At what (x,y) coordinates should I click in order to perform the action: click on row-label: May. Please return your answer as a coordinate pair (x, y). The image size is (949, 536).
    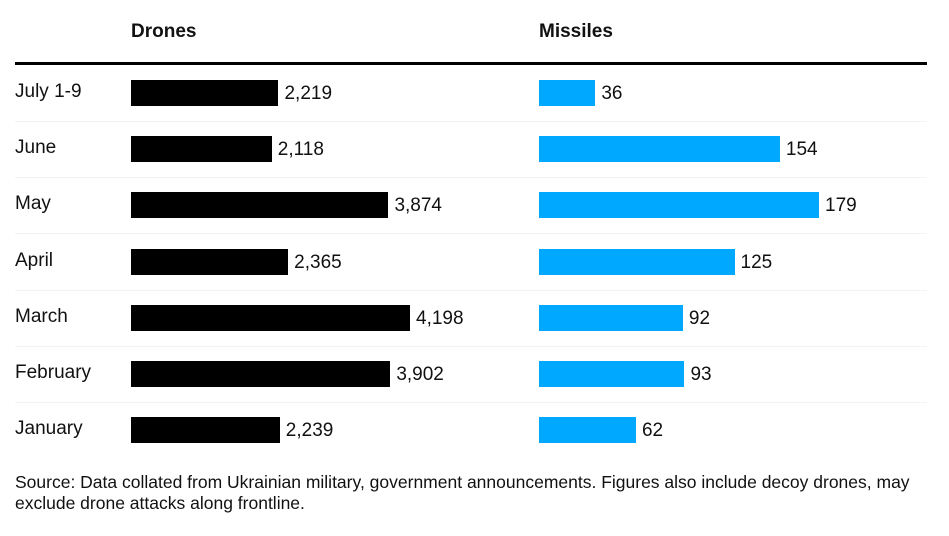
    Looking at the image, I should click on (33, 204).